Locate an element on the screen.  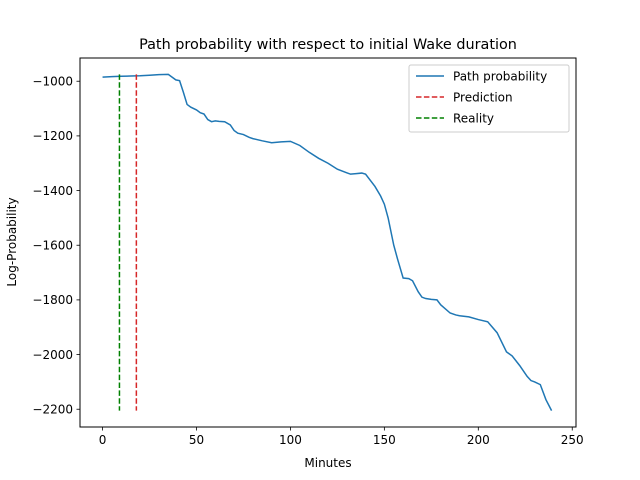
legend-box is located at coordinates (489, 98).